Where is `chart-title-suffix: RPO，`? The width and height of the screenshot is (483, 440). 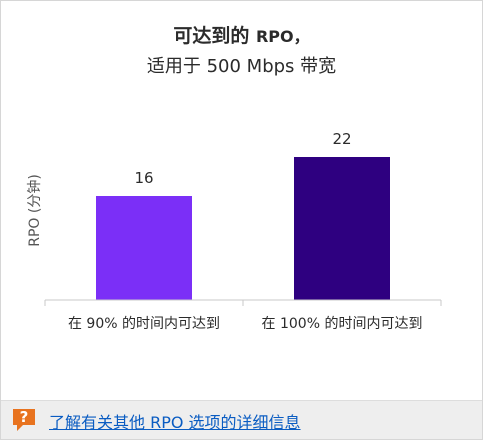 chart-title-suffix: RPO， is located at coordinates (282, 36).